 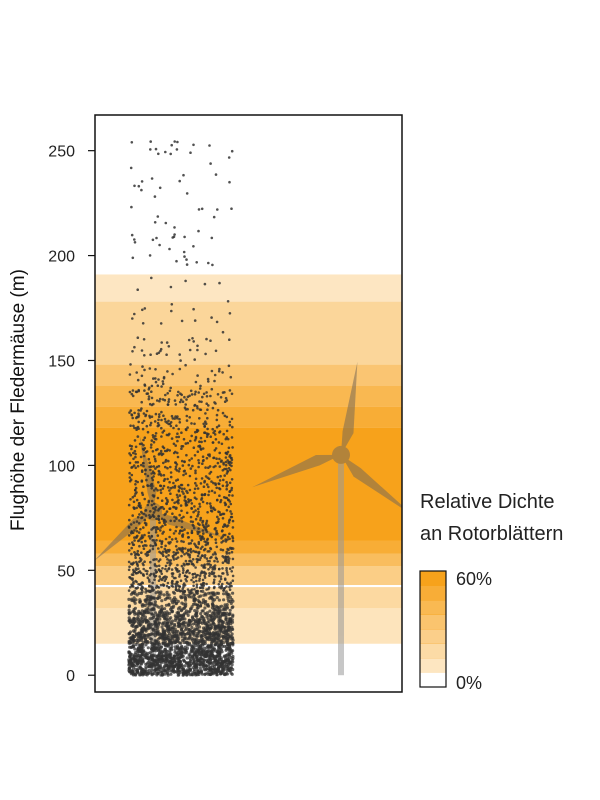 What do you see at coordinates (491, 534) in the screenshot?
I see `legend-title-line2: an Rotorblättern` at bounding box center [491, 534].